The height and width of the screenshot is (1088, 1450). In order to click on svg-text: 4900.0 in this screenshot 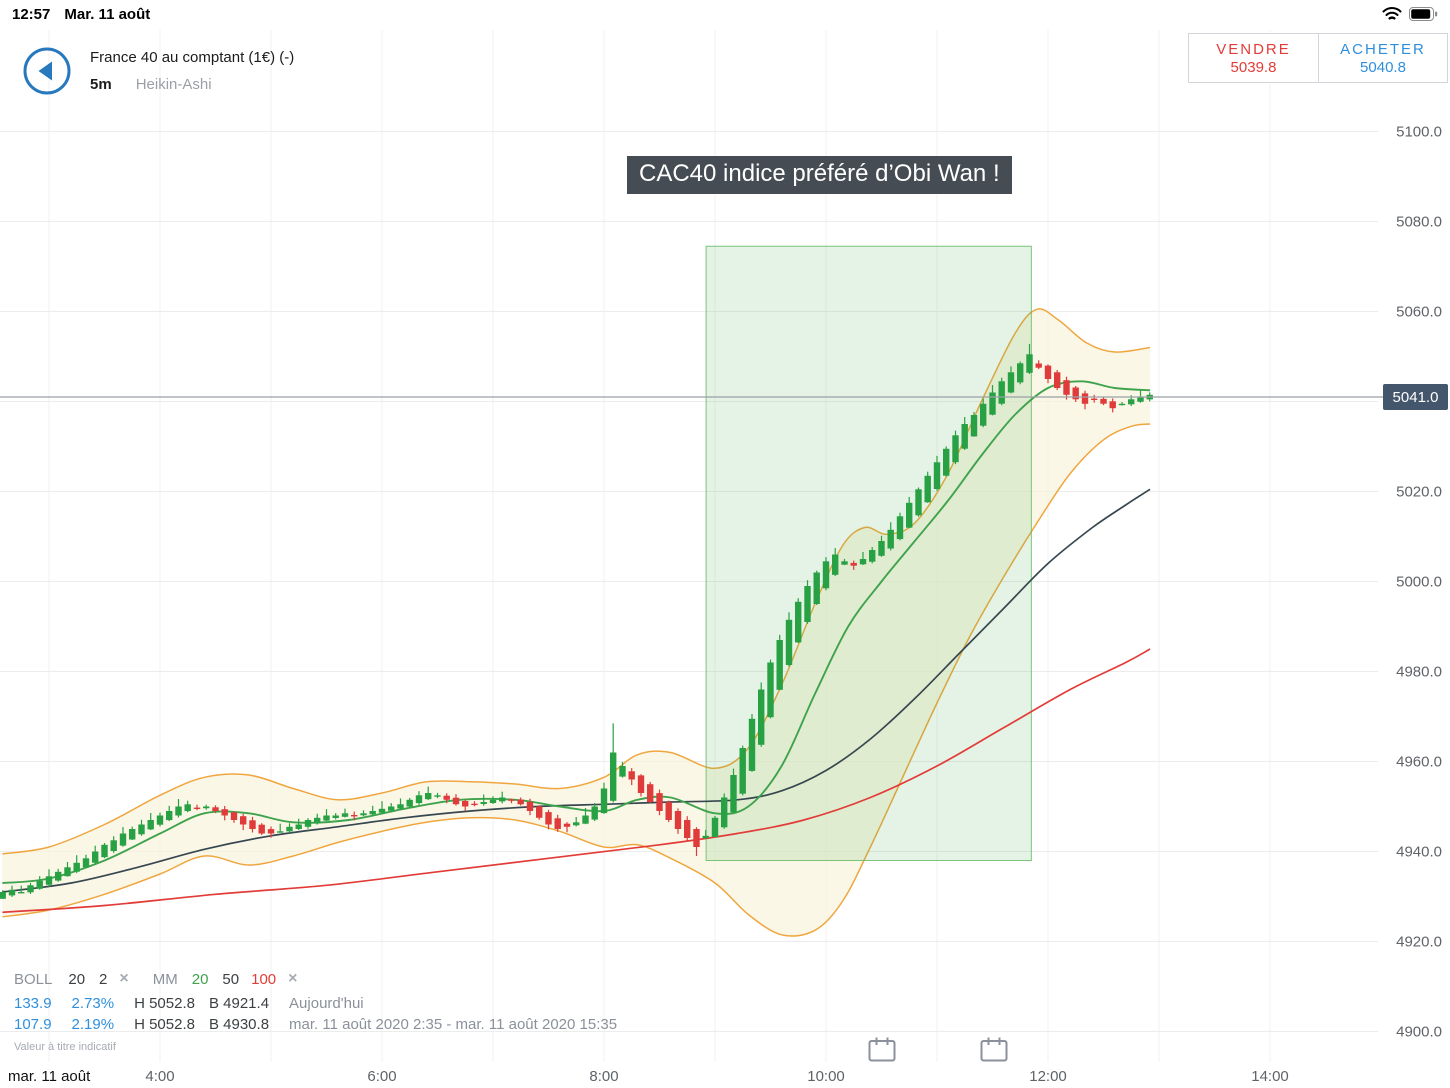, I will do `click(1419, 1032)`.